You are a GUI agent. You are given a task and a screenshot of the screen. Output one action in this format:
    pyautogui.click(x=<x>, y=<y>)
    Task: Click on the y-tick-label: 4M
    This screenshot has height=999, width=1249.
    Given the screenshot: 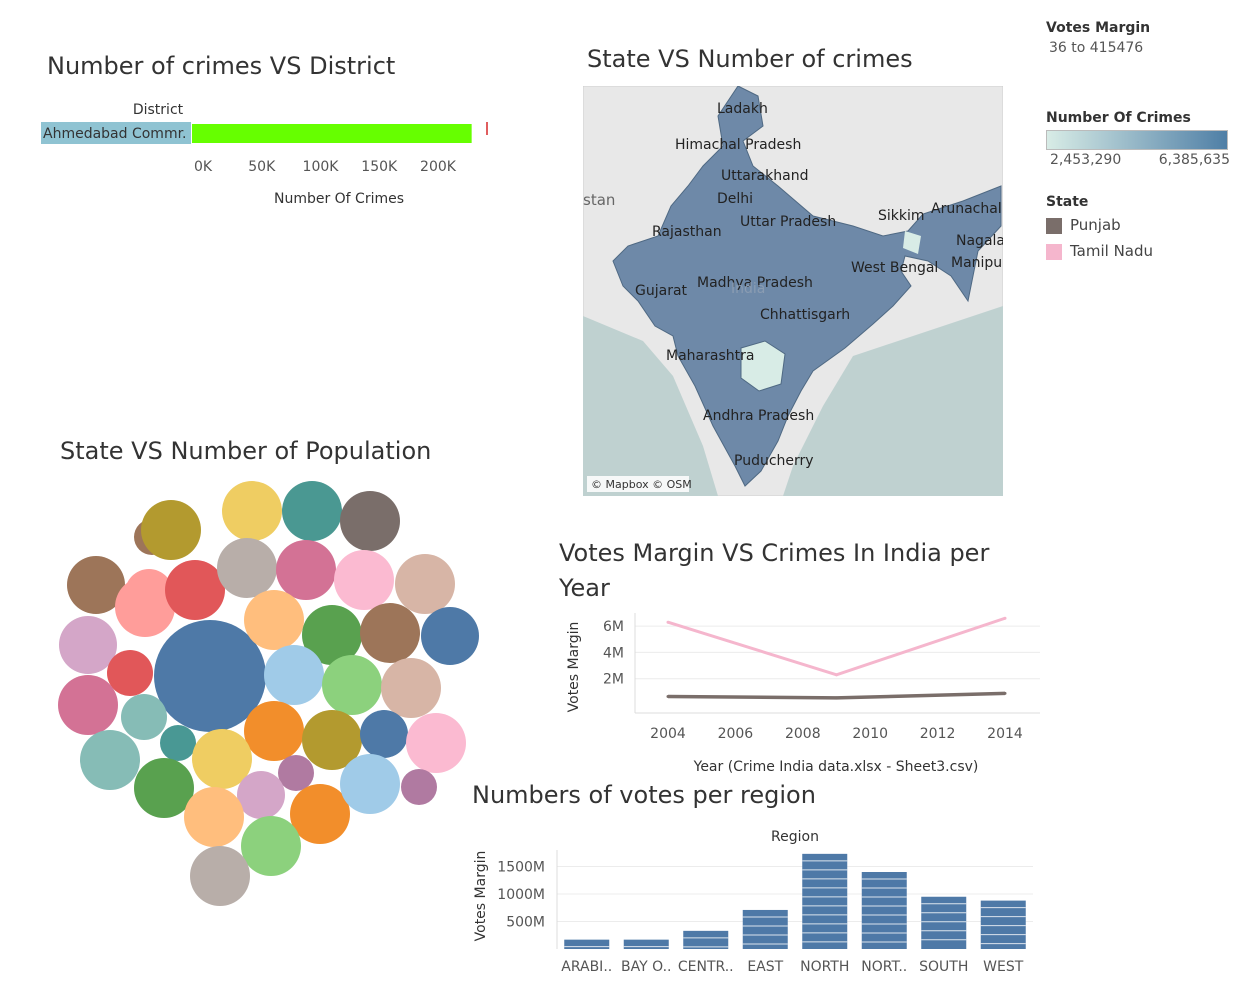 What is the action you would take?
    pyautogui.click(x=613, y=653)
    